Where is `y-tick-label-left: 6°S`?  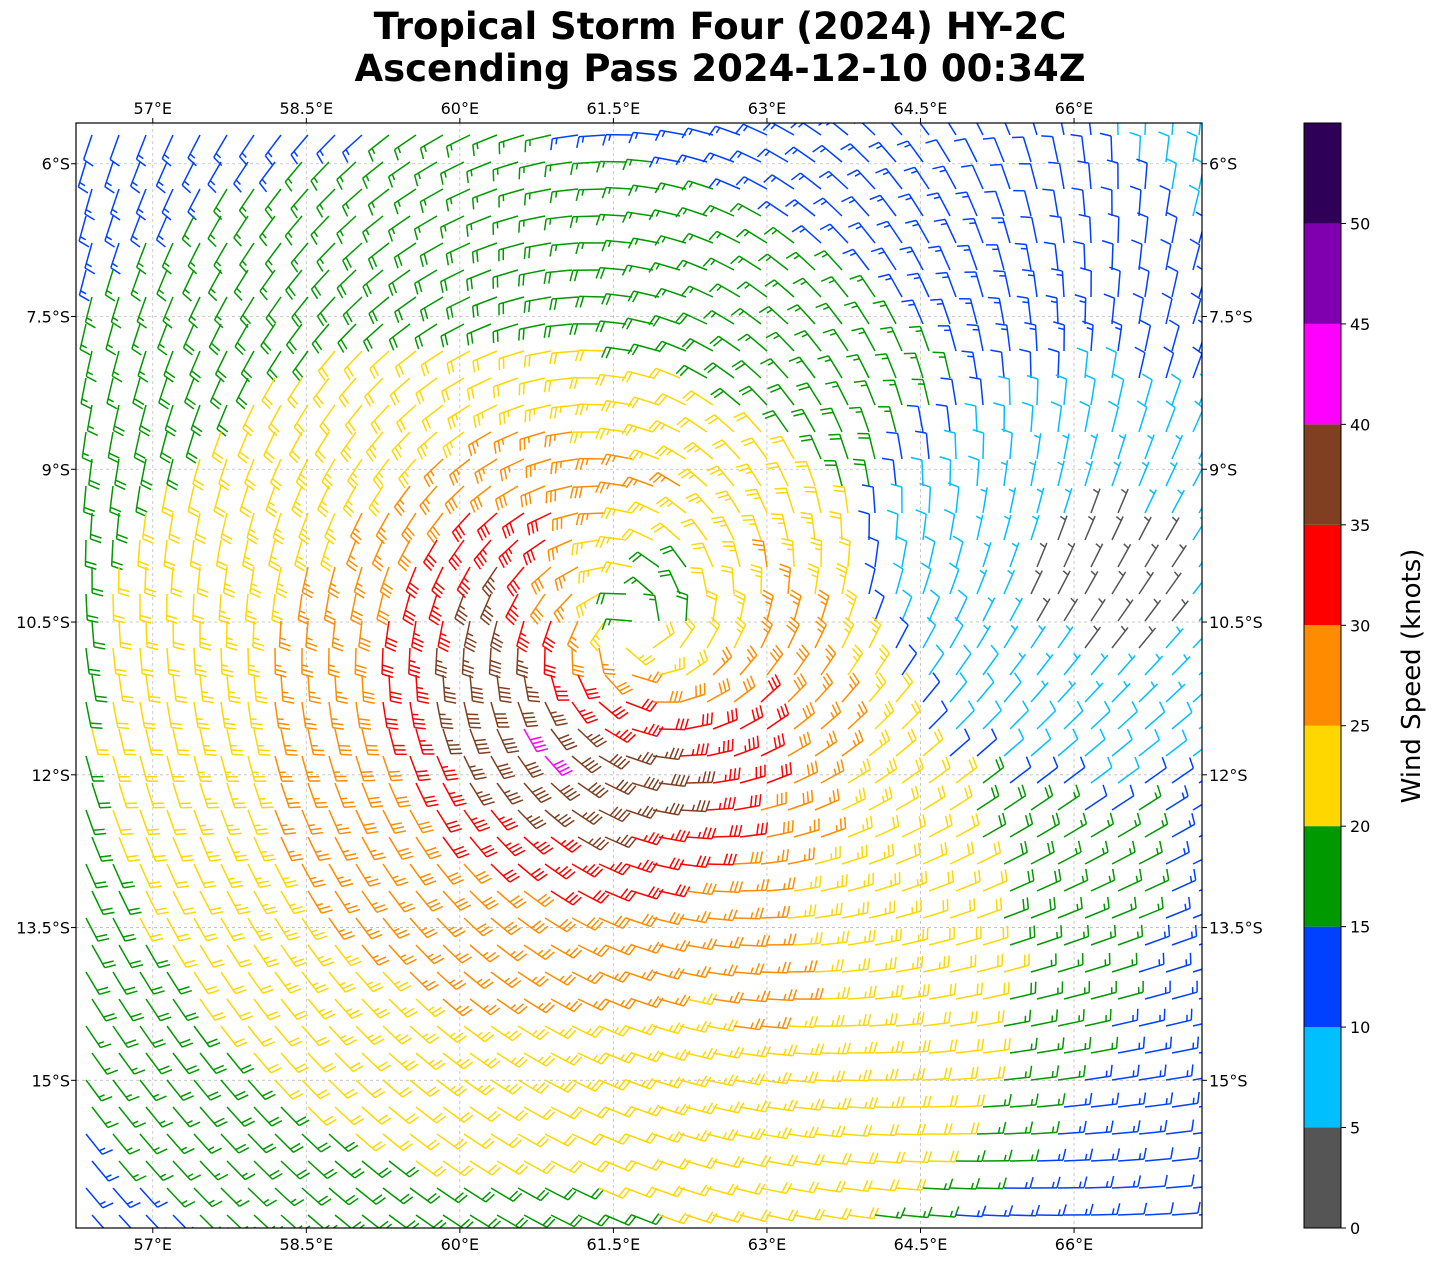
y-tick-label-left: 6°S is located at coordinates (56, 164).